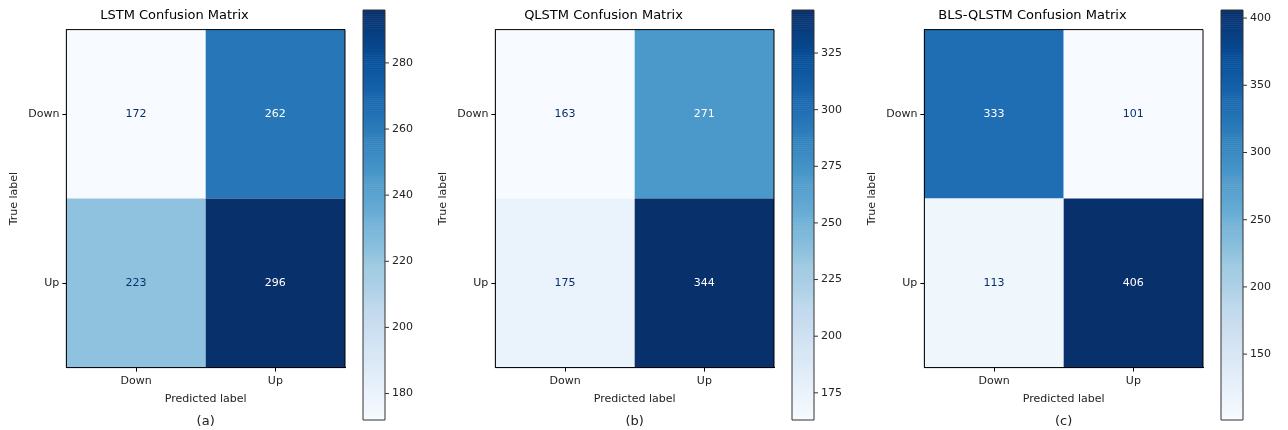 Image resolution: width=1288 pixels, height=430 pixels. I want to click on data-label: 172, so click(136, 113).